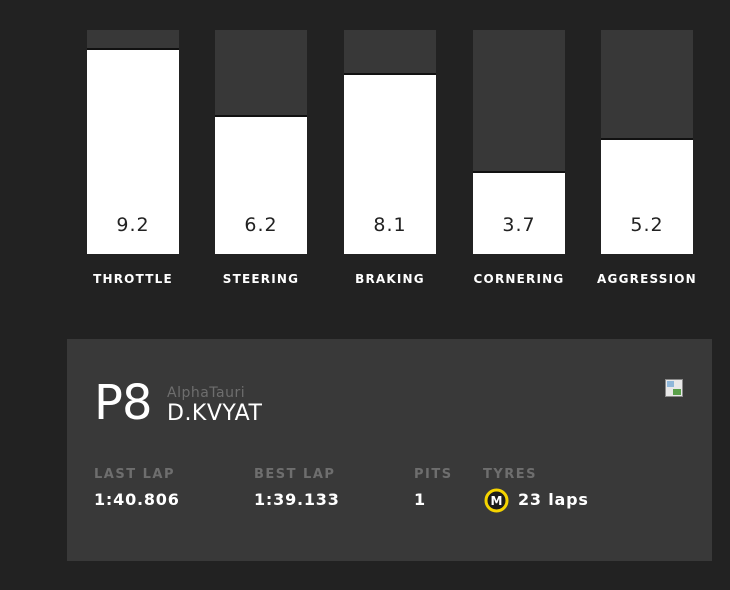 The height and width of the screenshot is (590, 730). Describe the element at coordinates (133, 279) in the screenshot. I see `stat-label: THROTTLE` at that location.